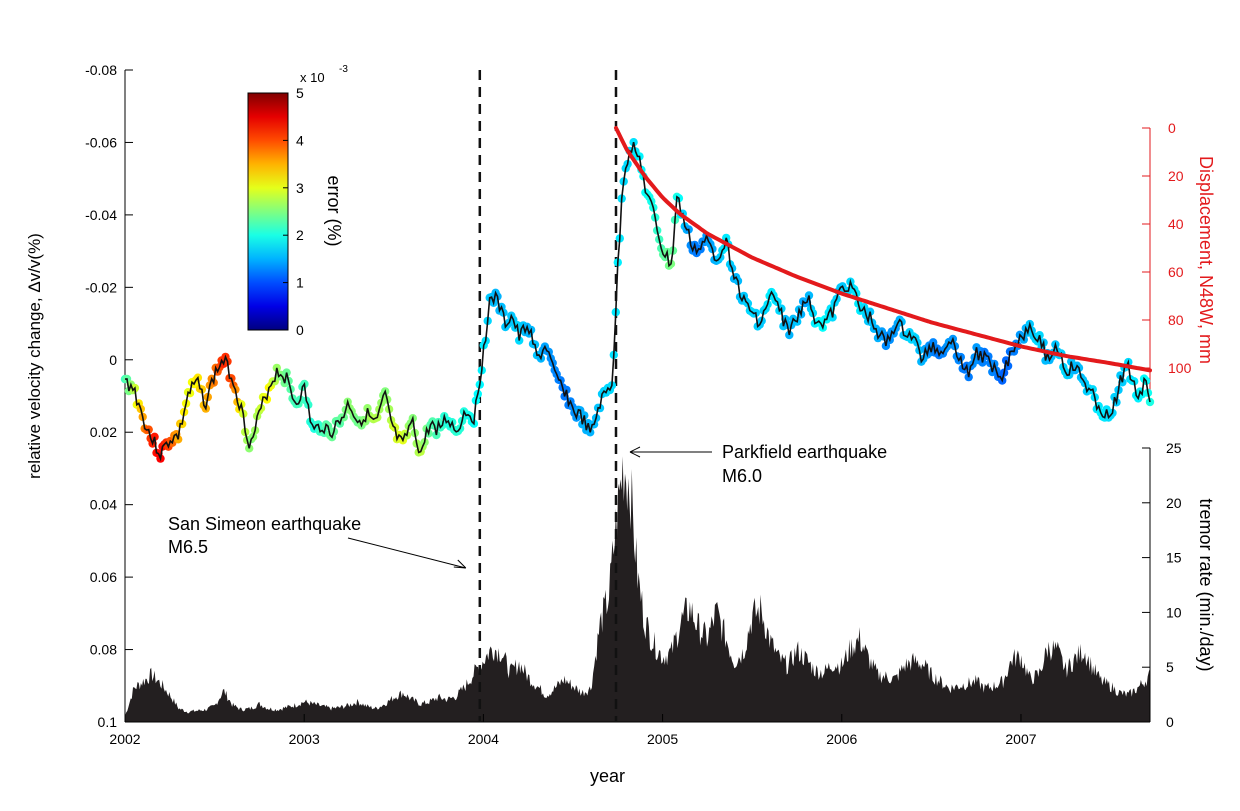 Image resolution: width=1240 pixels, height=811 pixels. I want to click on displacement-tick-label: 0, so click(1172, 128).